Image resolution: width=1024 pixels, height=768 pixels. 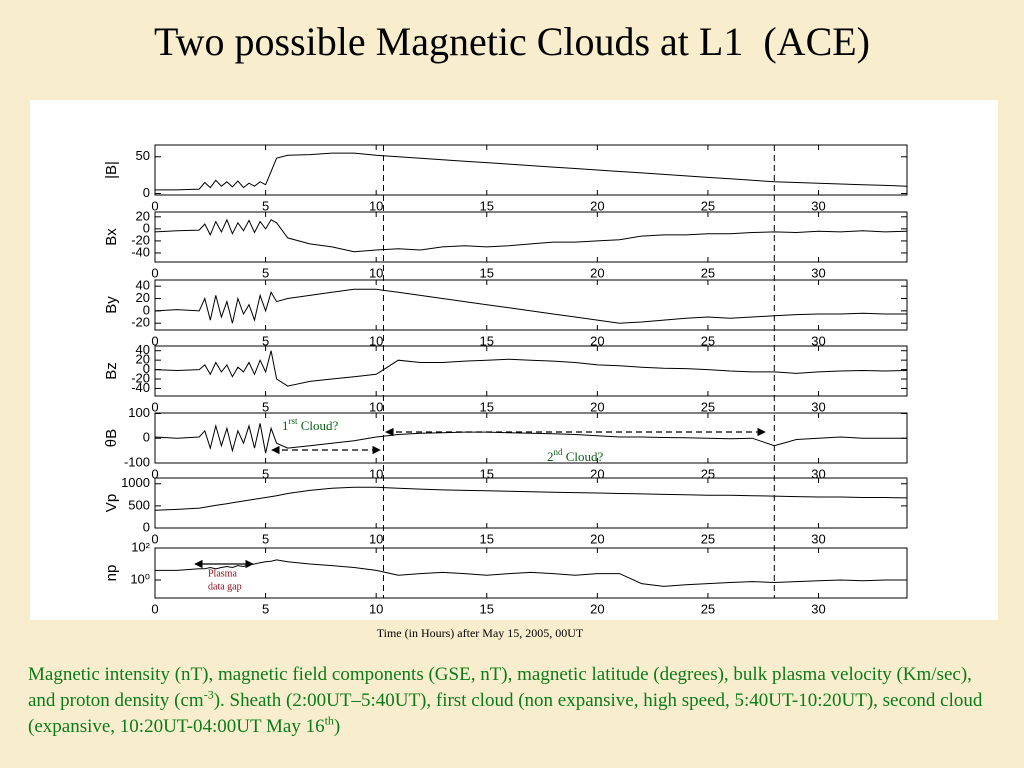 What do you see at coordinates (111, 573) in the screenshot?
I see `y-axis-label: np` at bounding box center [111, 573].